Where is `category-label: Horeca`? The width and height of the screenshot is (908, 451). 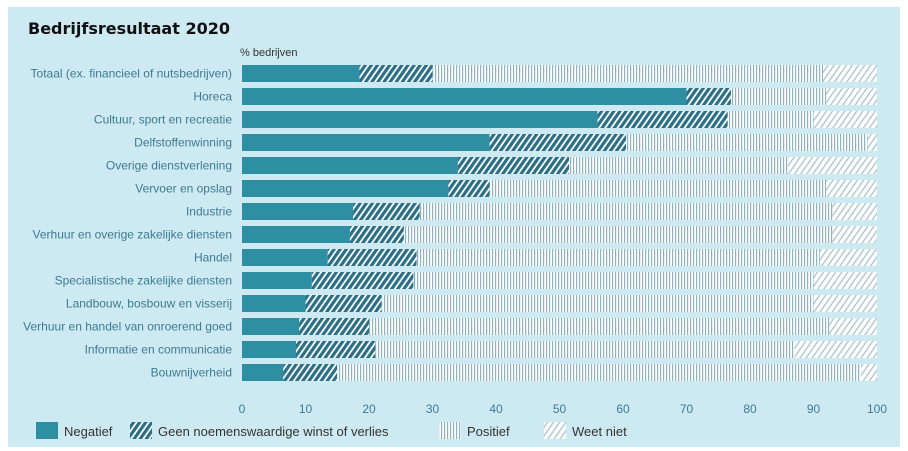
category-label: Horeca is located at coordinates (212, 97).